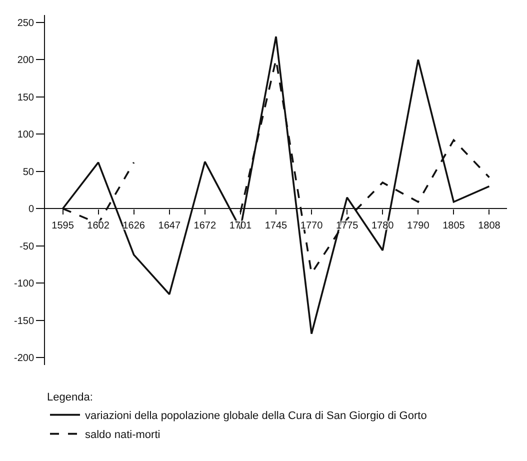  I want to click on x-tick-label: 1602, so click(98, 226).